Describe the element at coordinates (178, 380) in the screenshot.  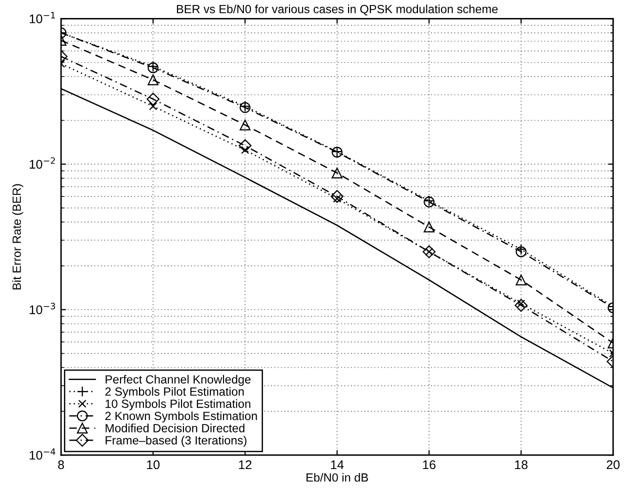
I see `legend-label: Perfect Channel Knowledge` at that location.